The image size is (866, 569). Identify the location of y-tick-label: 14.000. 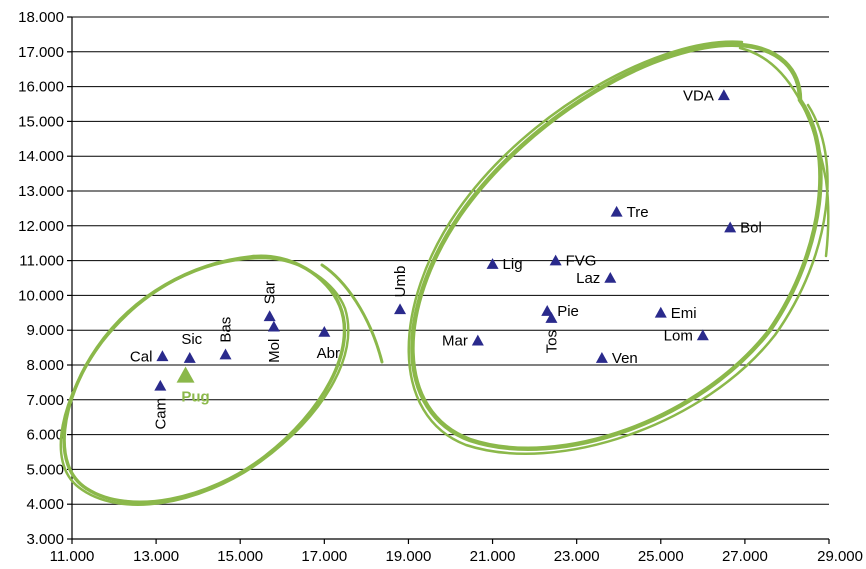
(41, 156).